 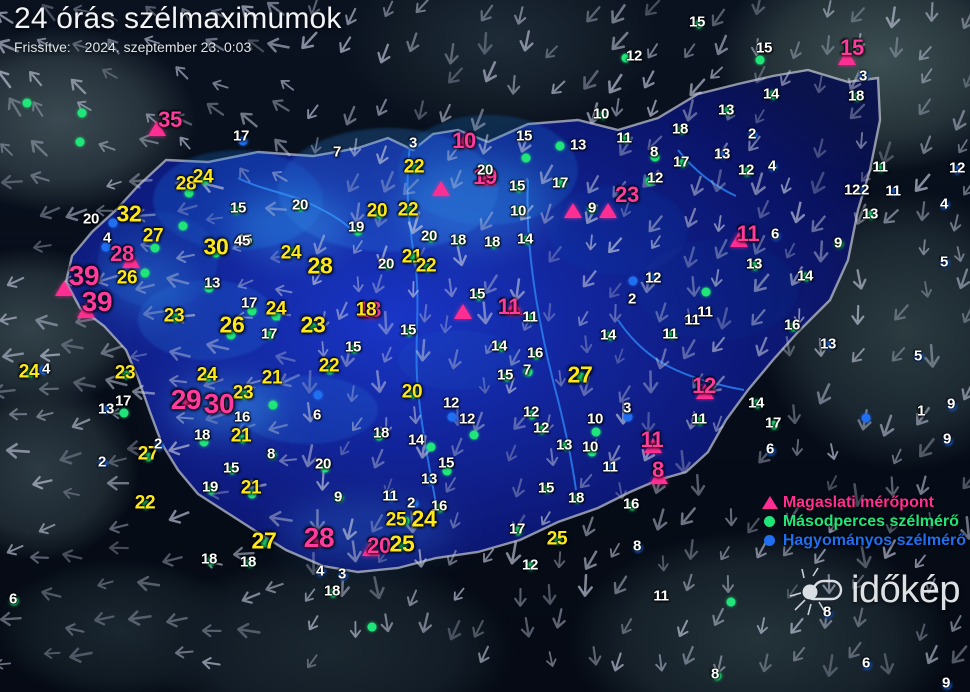 What do you see at coordinates (858, 502) in the screenshot?
I see `legend-label-high-altitude: Magaslati mérőpont` at bounding box center [858, 502].